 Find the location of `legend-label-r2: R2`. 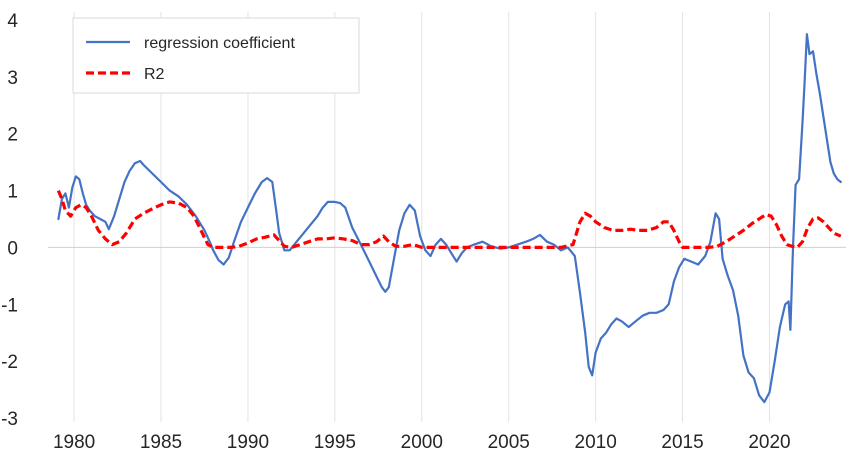

legend-label-r2: R2 is located at coordinates (154, 74).